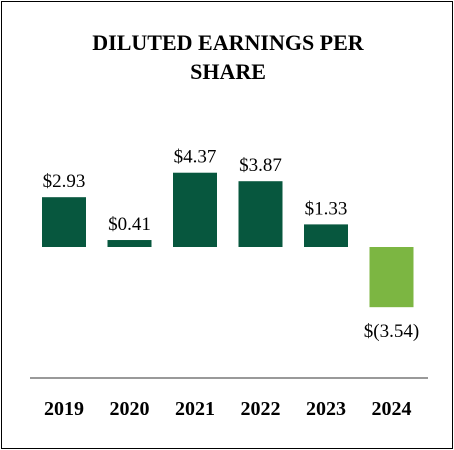 This screenshot has height=450, width=454. What do you see at coordinates (261, 409) in the screenshot?
I see `x-tick-label-2022: 2022` at bounding box center [261, 409].